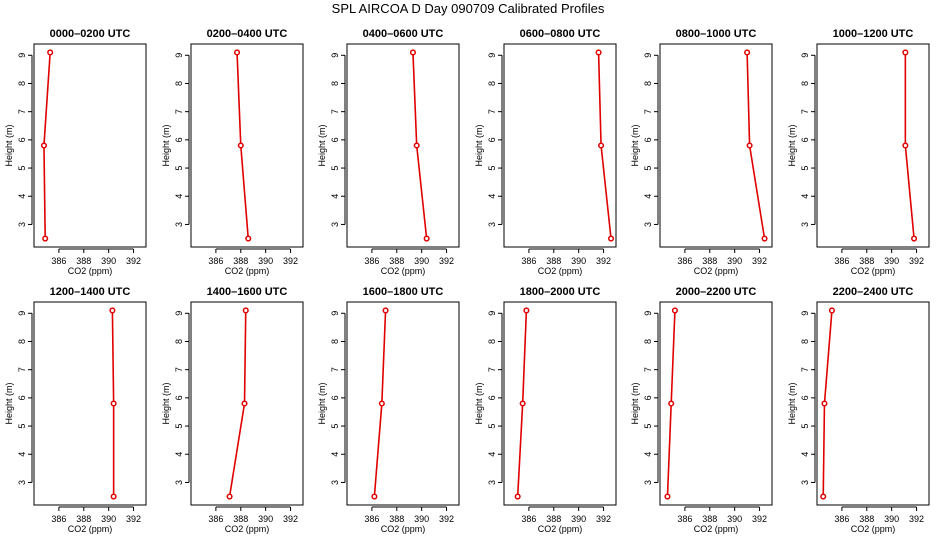 This screenshot has width=936, height=540. I want to click on panel-title: 0600–0800 UTC, so click(560, 34).